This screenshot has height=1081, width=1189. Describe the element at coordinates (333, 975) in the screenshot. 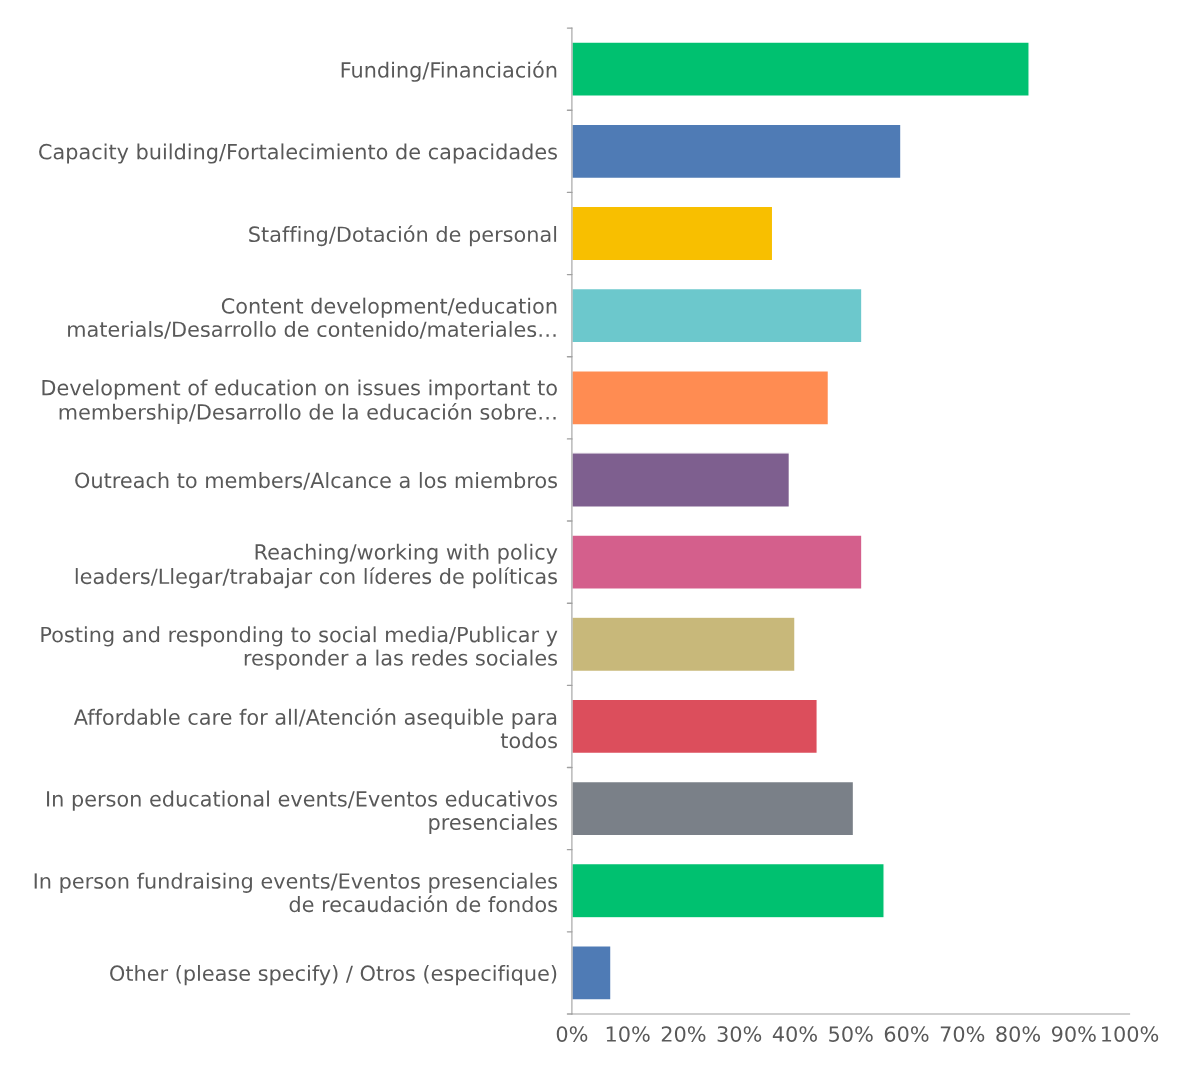

I see `y-tick-label: Other (please specify) / Otros (especifique)` at that location.